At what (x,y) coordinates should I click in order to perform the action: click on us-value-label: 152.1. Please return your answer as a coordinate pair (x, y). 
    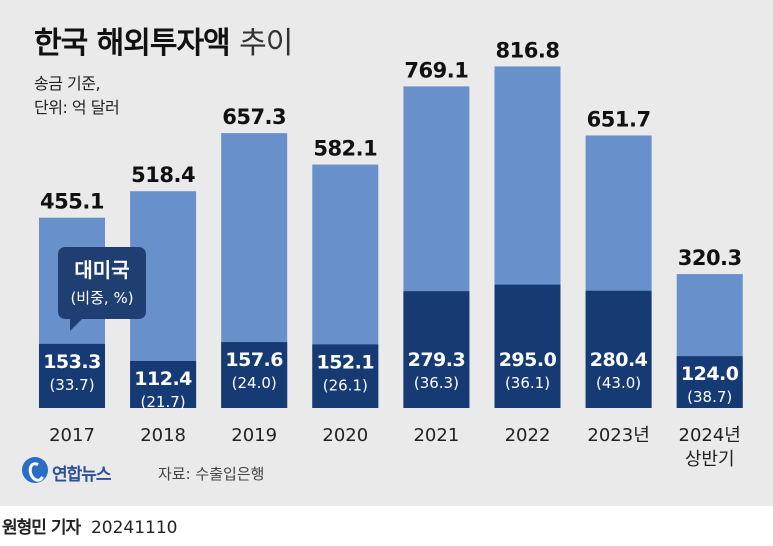
    Looking at the image, I should click on (345, 362).